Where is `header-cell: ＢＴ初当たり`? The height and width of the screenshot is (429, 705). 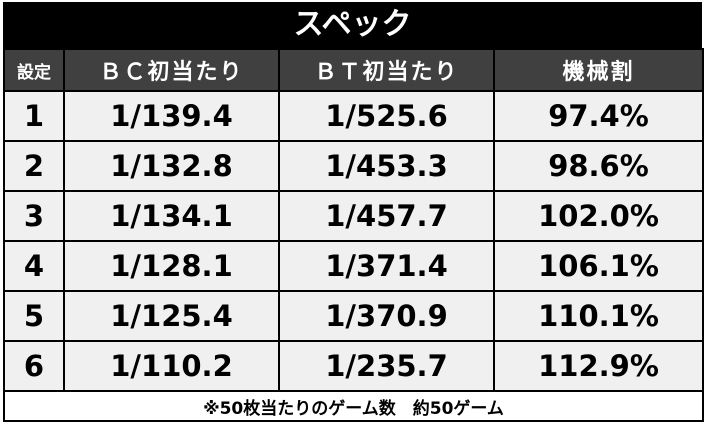 header-cell: ＢＴ初当たり is located at coordinates (386, 70).